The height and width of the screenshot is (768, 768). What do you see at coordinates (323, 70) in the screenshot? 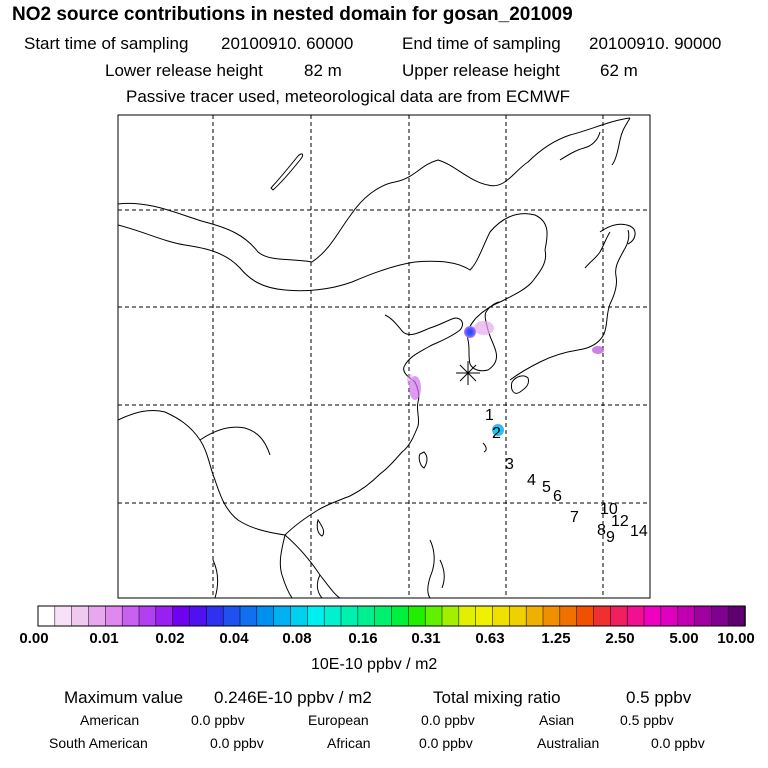
I see `lower-height-value: 82 m` at bounding box center [323, 70].